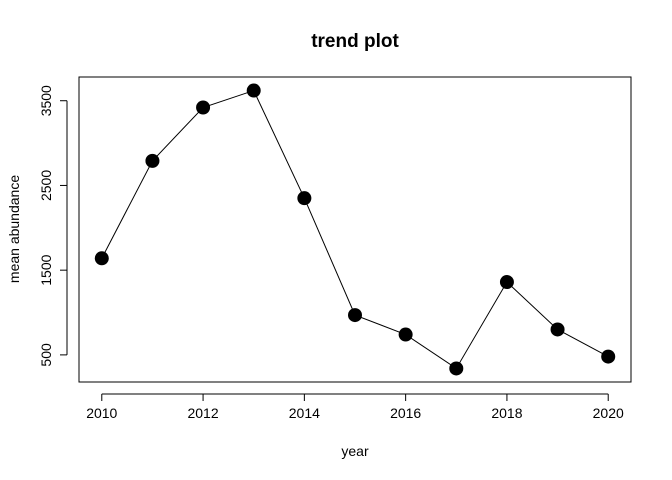 This screenshot has width=672, height=480. What do you see at coordinates (355, 41) in the screenshot?
I see `chart-title: trend plot` at bounding box center [355, 41].